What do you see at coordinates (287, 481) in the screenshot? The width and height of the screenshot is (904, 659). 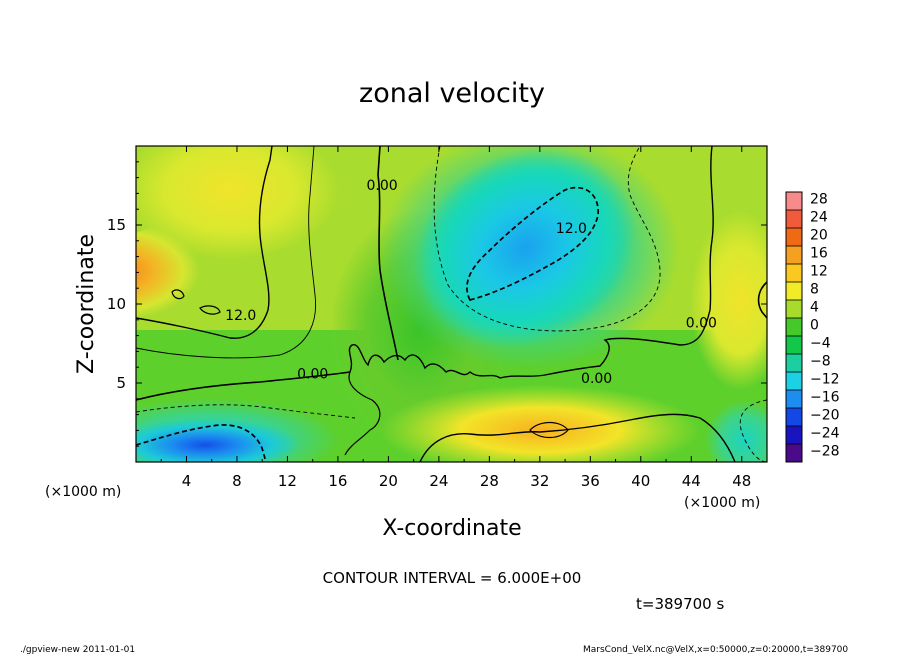 I see `x-tick-label: 12` at bounding box center [287, 481].